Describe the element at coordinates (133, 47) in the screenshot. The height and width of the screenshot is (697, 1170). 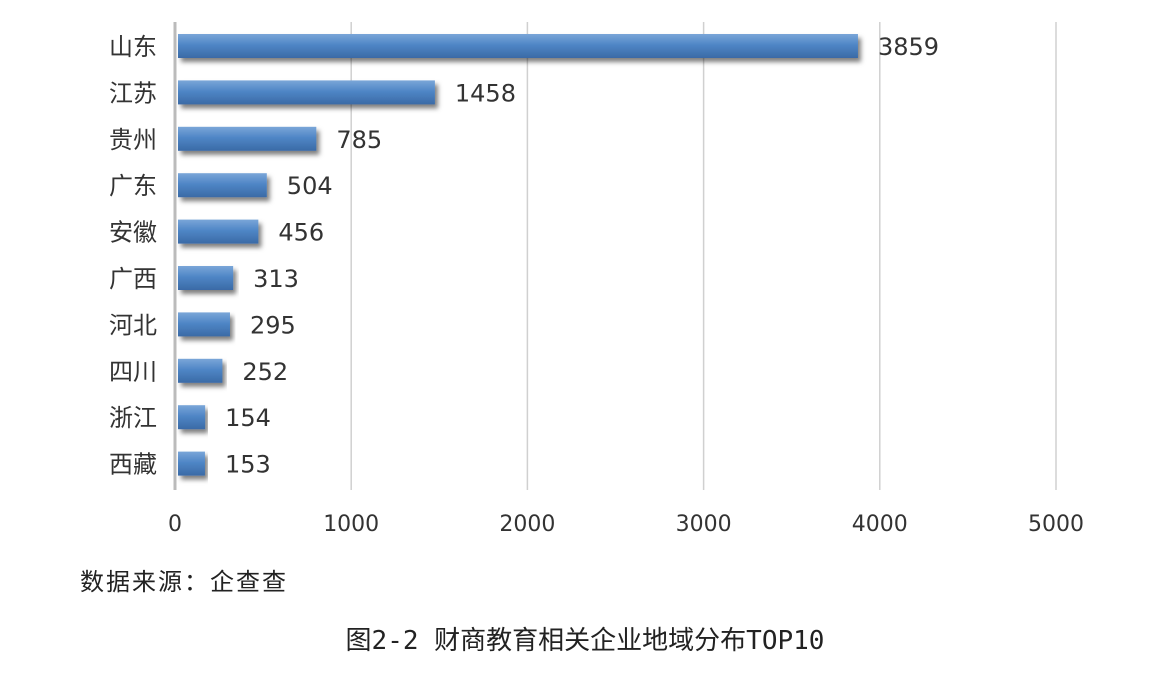
I see `category-label: 山东` at that location.